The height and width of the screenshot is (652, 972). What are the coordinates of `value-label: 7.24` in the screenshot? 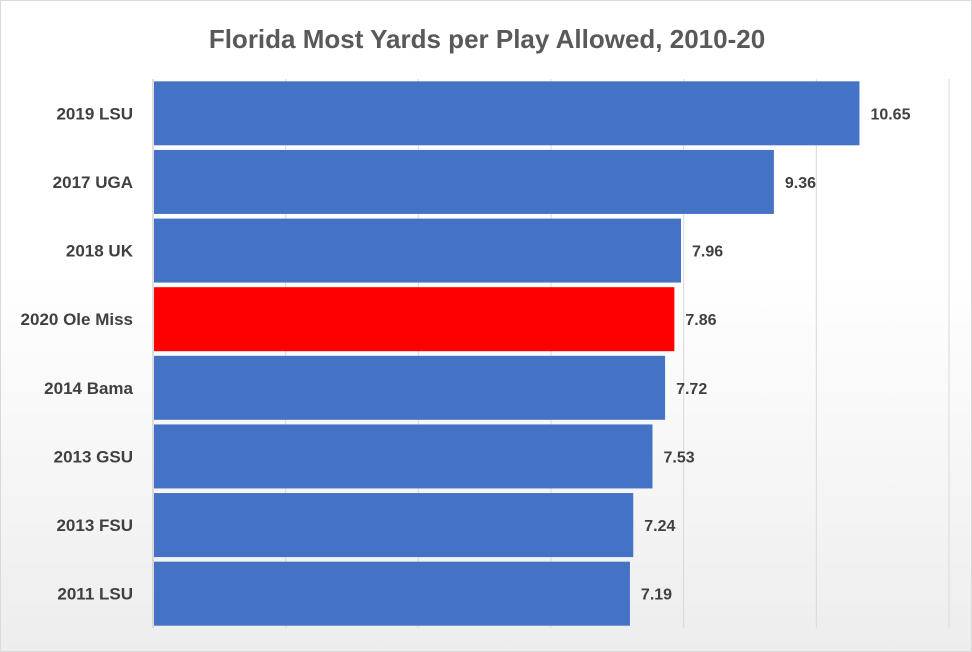 It's located at (659, 526).